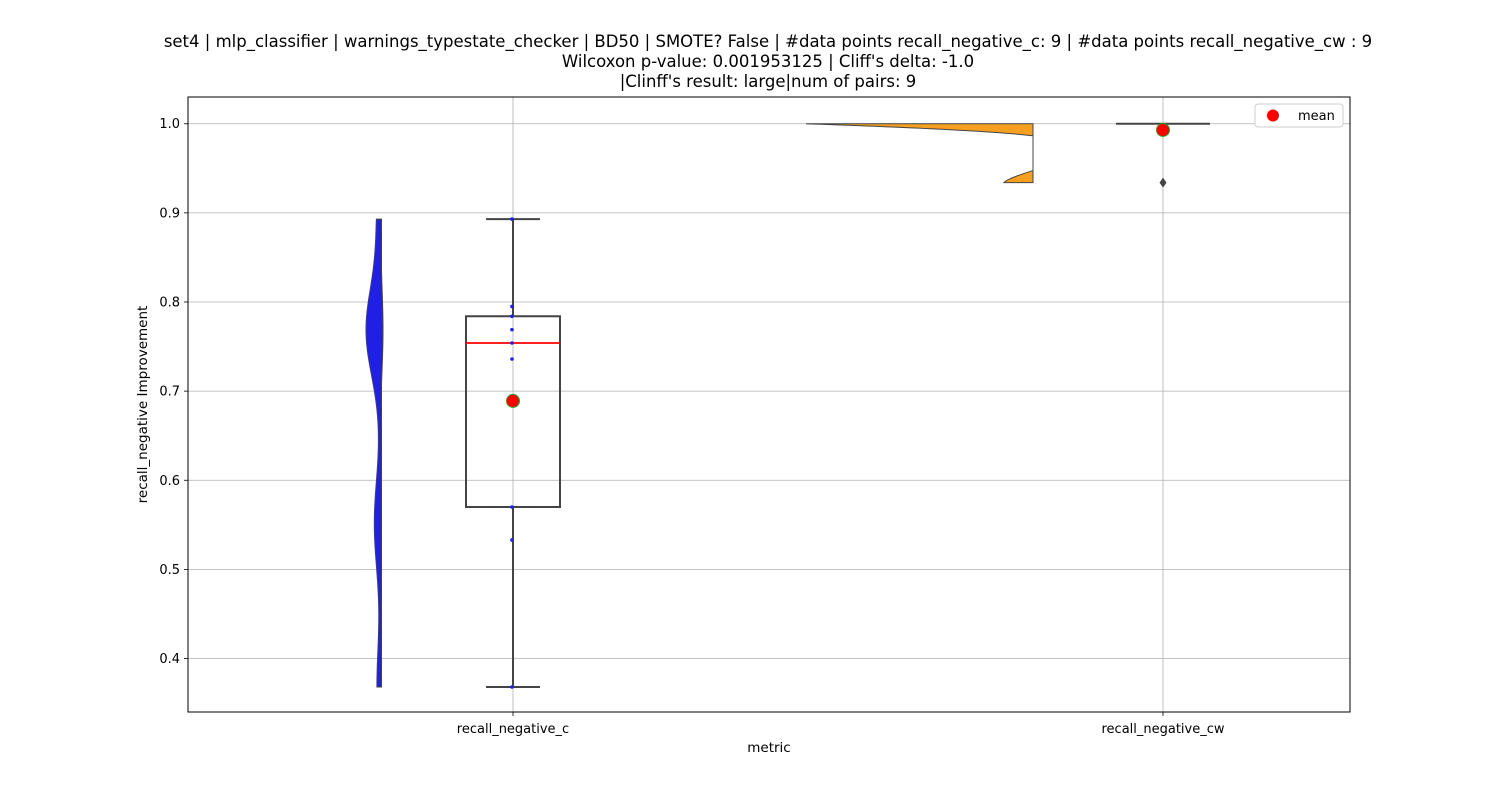 The image size is (1500, 800). What do you see at coordinates (169, 303) in the screenshot?
I see `y-tick-label: 0.8` at bounding box center [169, 303].